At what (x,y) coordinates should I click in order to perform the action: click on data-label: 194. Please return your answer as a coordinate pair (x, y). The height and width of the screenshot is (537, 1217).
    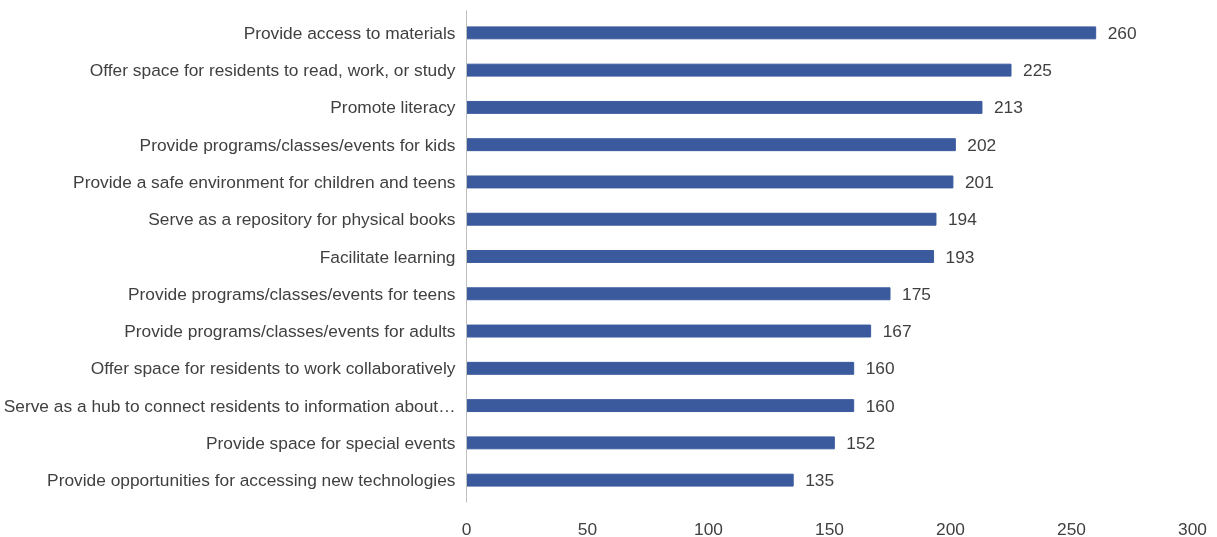
    Looking at the image, I should click on (962, 219).